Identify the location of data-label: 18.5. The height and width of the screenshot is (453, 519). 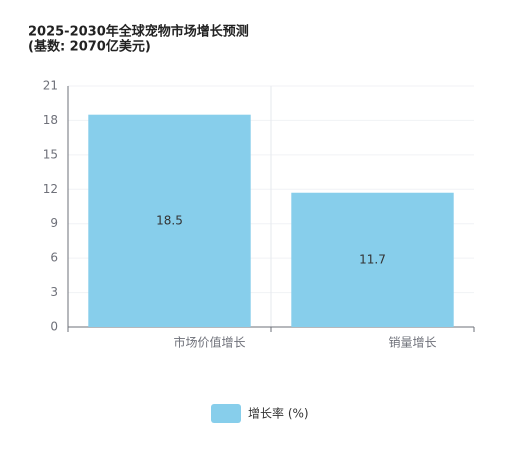
(169, 220).